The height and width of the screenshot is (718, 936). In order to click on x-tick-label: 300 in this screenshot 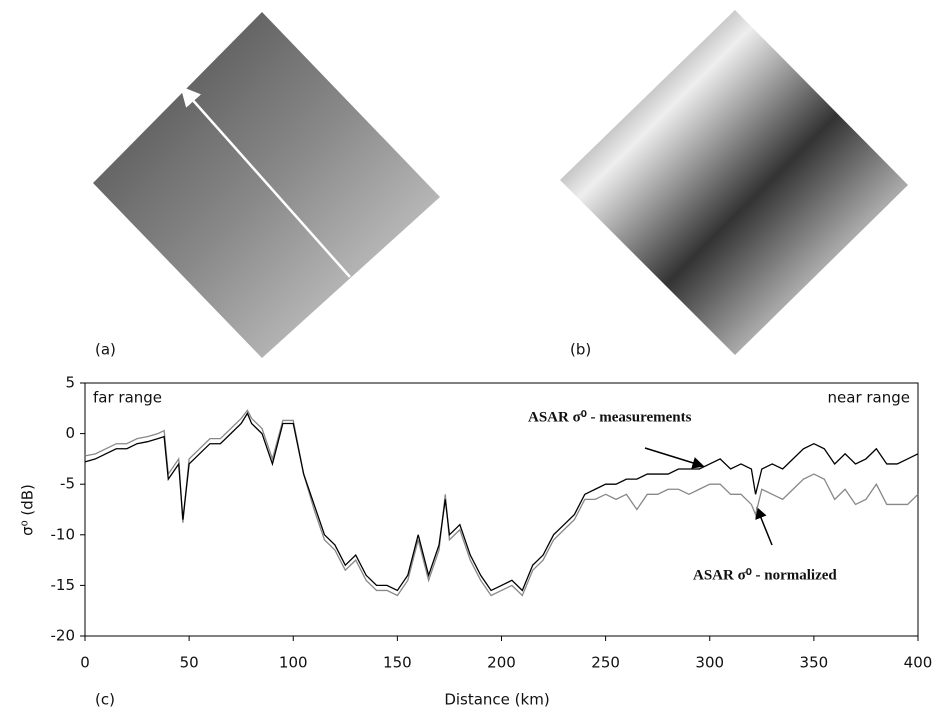, I will do `click(709, 663)`.